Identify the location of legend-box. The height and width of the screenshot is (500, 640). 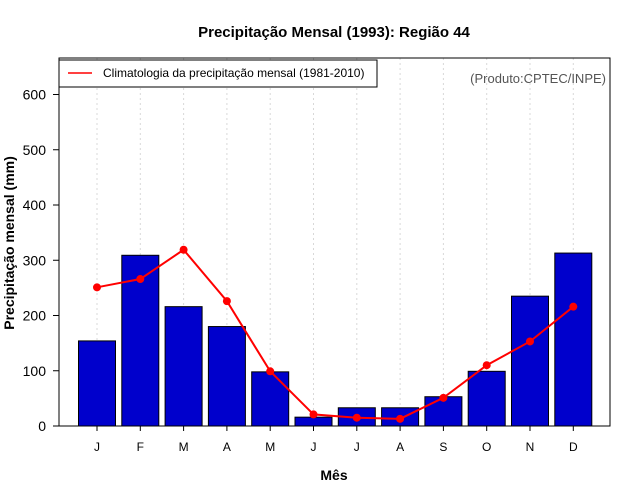
(218, 73).